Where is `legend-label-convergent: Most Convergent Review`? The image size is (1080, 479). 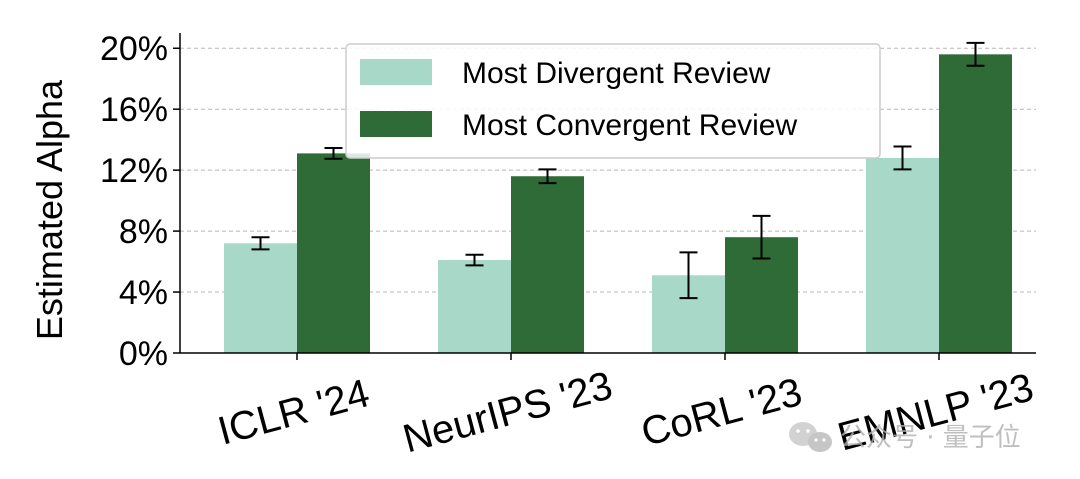 legend-label-convergent: Most Convergent Review is located at coordinates (629, 125).